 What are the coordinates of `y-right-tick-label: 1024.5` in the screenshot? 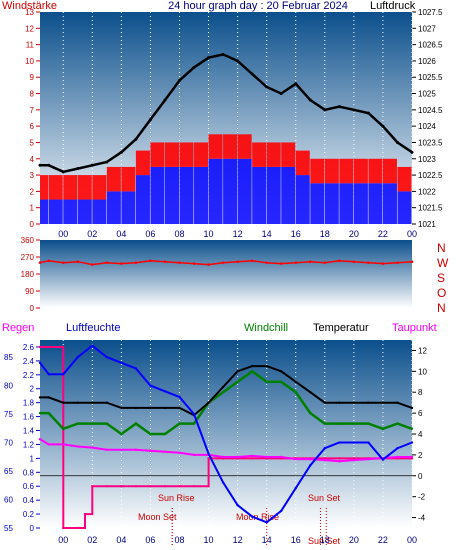 It's located at (430, 110).